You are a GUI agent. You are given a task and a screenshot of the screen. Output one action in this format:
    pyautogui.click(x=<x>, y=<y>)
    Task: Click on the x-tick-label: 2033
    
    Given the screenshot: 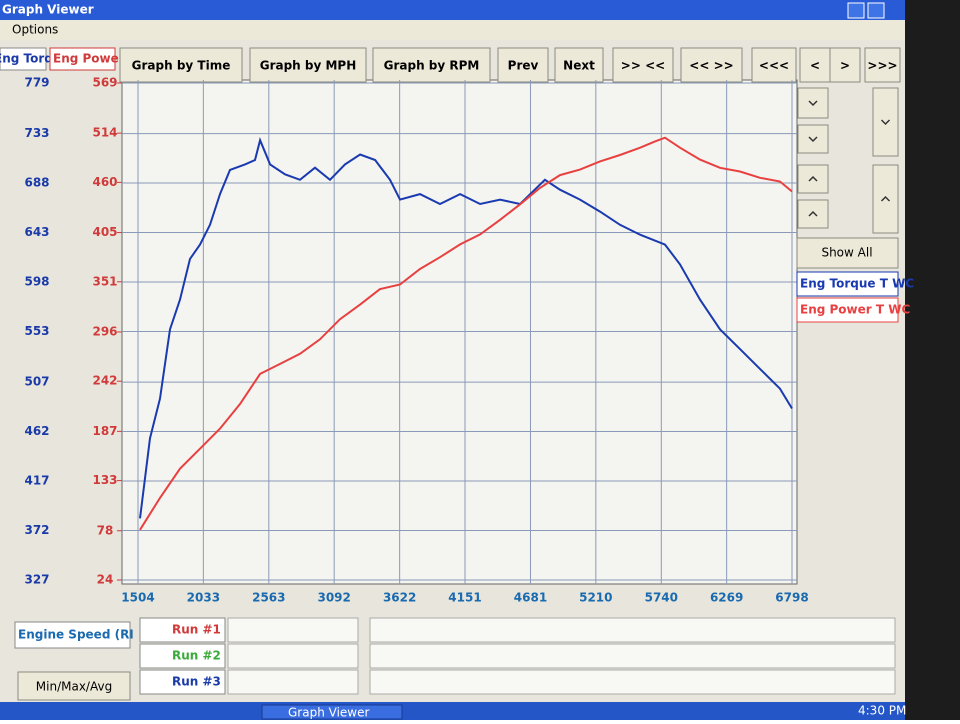 What is the action you would take?
    pyautogui.click(x=203, y=598)
    